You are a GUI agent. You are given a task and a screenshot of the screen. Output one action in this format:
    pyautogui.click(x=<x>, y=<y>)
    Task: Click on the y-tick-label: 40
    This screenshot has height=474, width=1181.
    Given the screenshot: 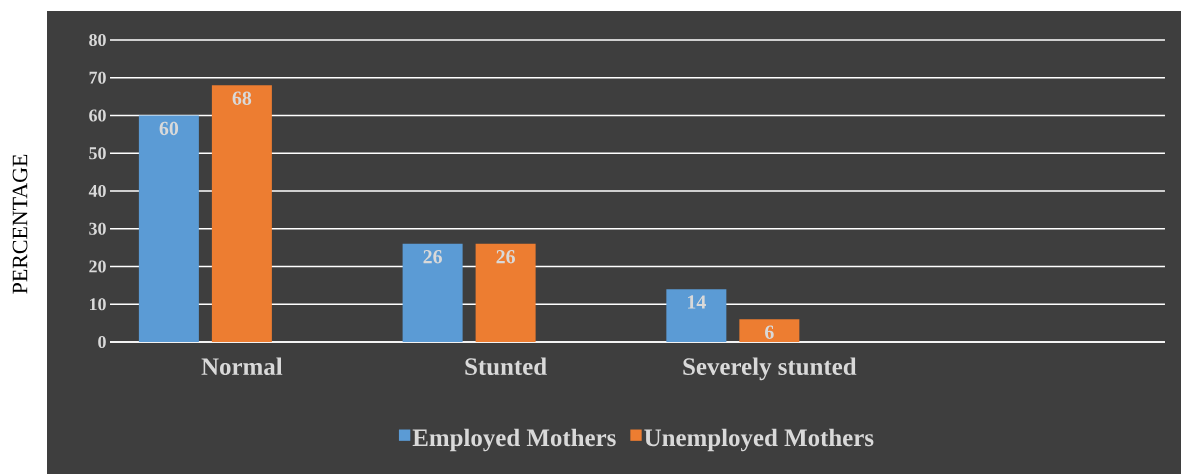 What is the action you would take?
    pyautogui.click(x=97, y=191)
    